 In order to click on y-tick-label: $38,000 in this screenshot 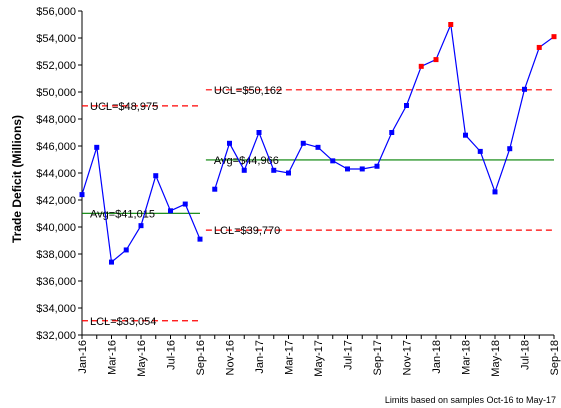, I will do `click(56, 255)`.